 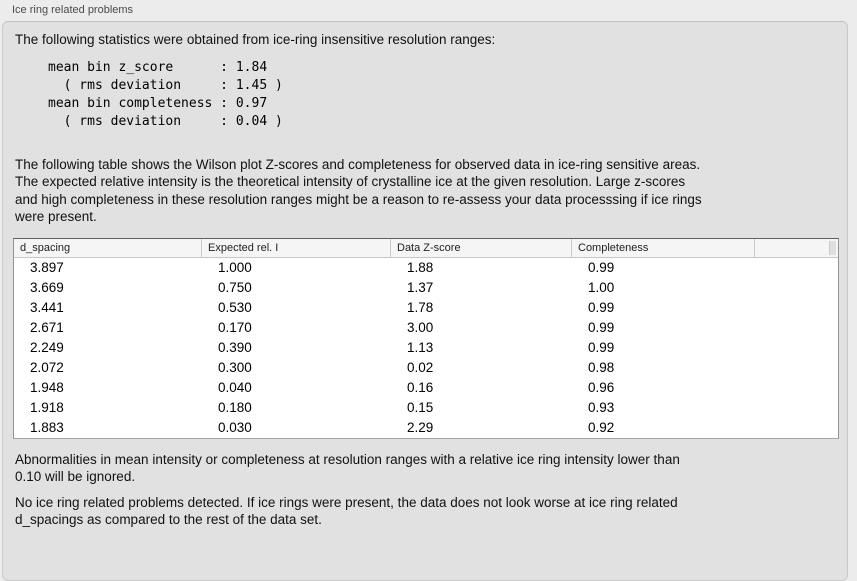 I want to click on table-cell: 0.750, so click(x=235, y=287).